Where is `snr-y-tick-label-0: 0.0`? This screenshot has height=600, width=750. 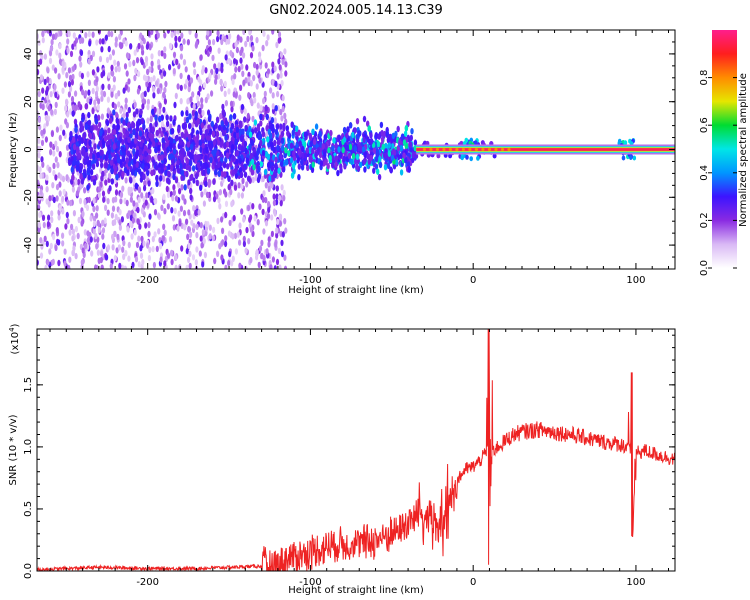 snr-y-tick-label-0: 0.0 is located at coordinates (28, 571).